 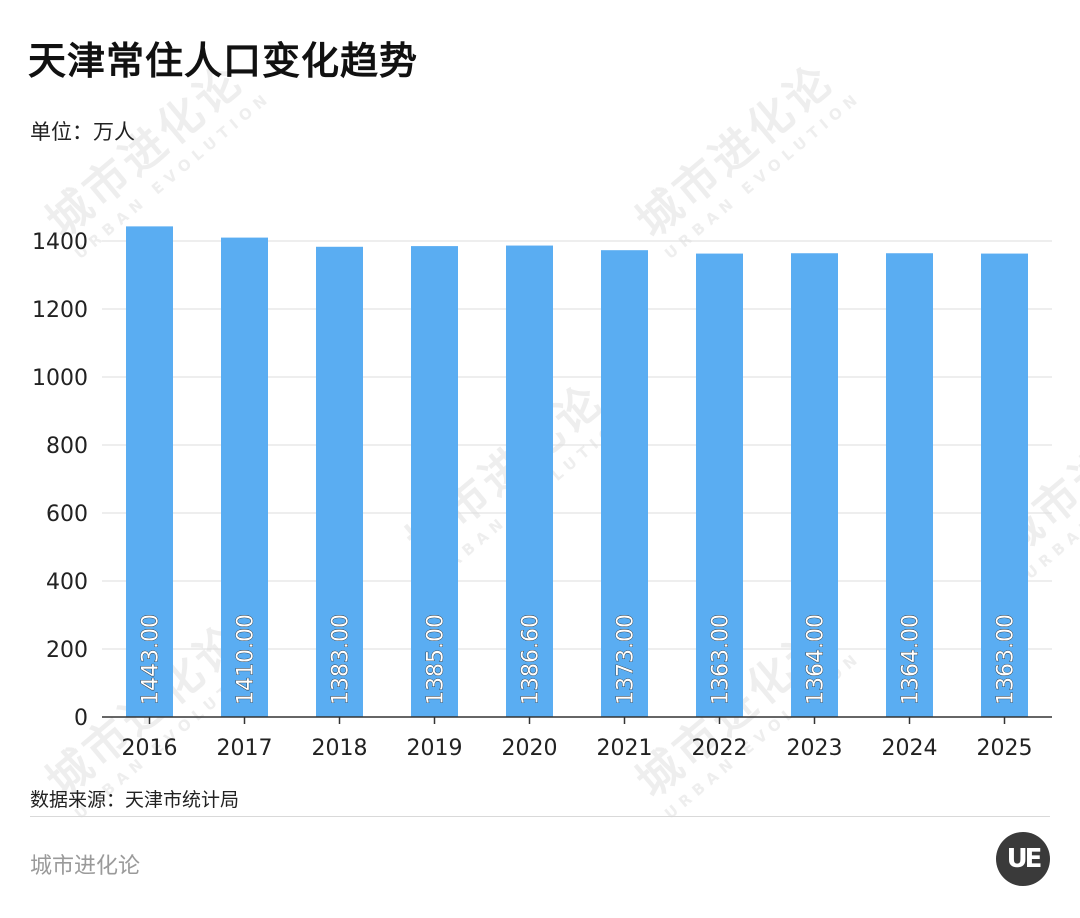 I want to click on y-tick-label: 1400, so click(x=60, y=242).